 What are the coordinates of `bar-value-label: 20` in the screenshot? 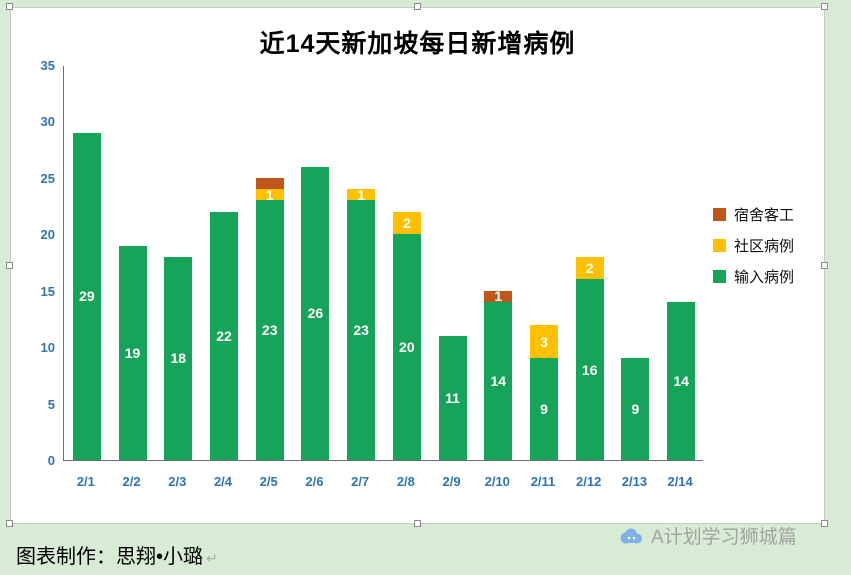 It's located at (407, 347).